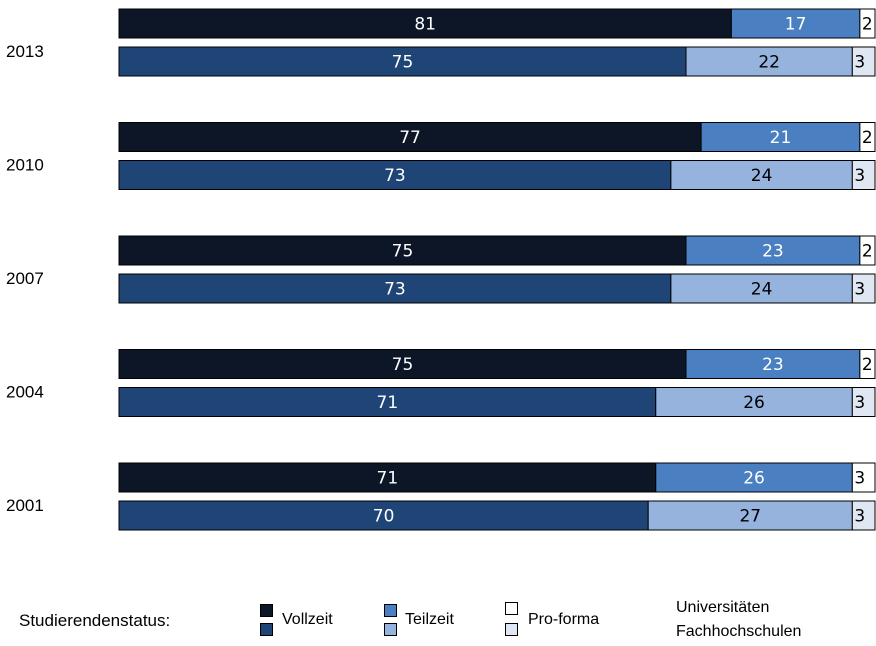  Describe the element at coordinates (390, 629) in the screenshot. I see `legend-swatch-teilzeit-fachhochschulen` at that location.